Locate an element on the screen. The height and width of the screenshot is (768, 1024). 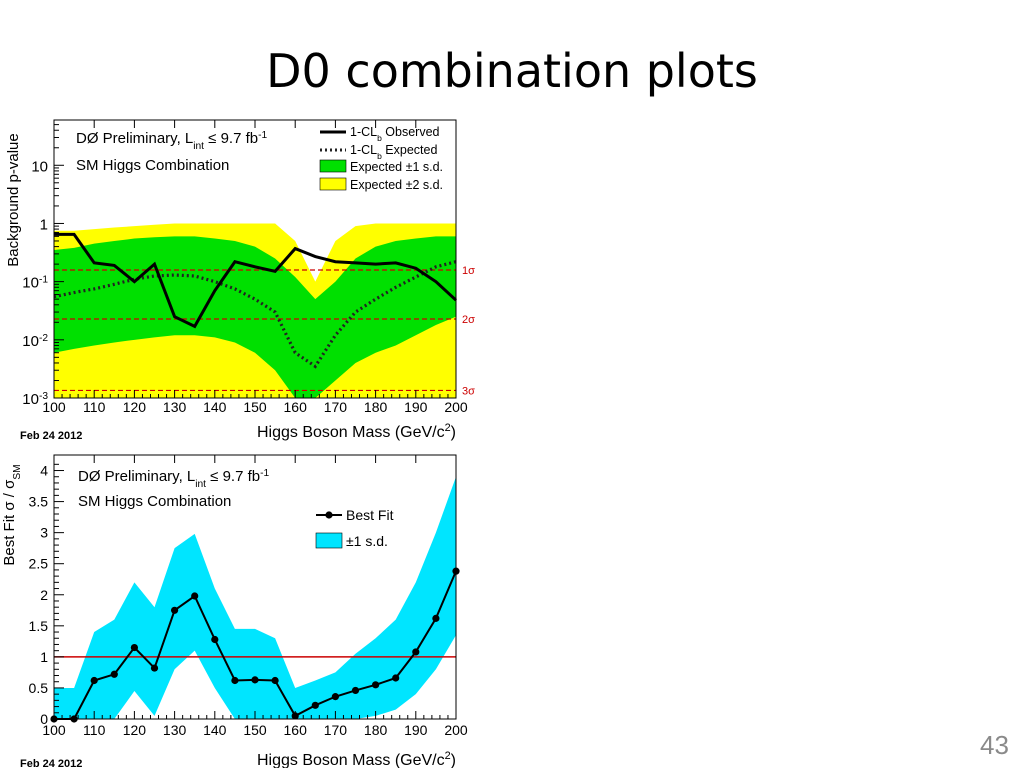
y-tick-label-part: -1 is located at coordinates (43, 279).